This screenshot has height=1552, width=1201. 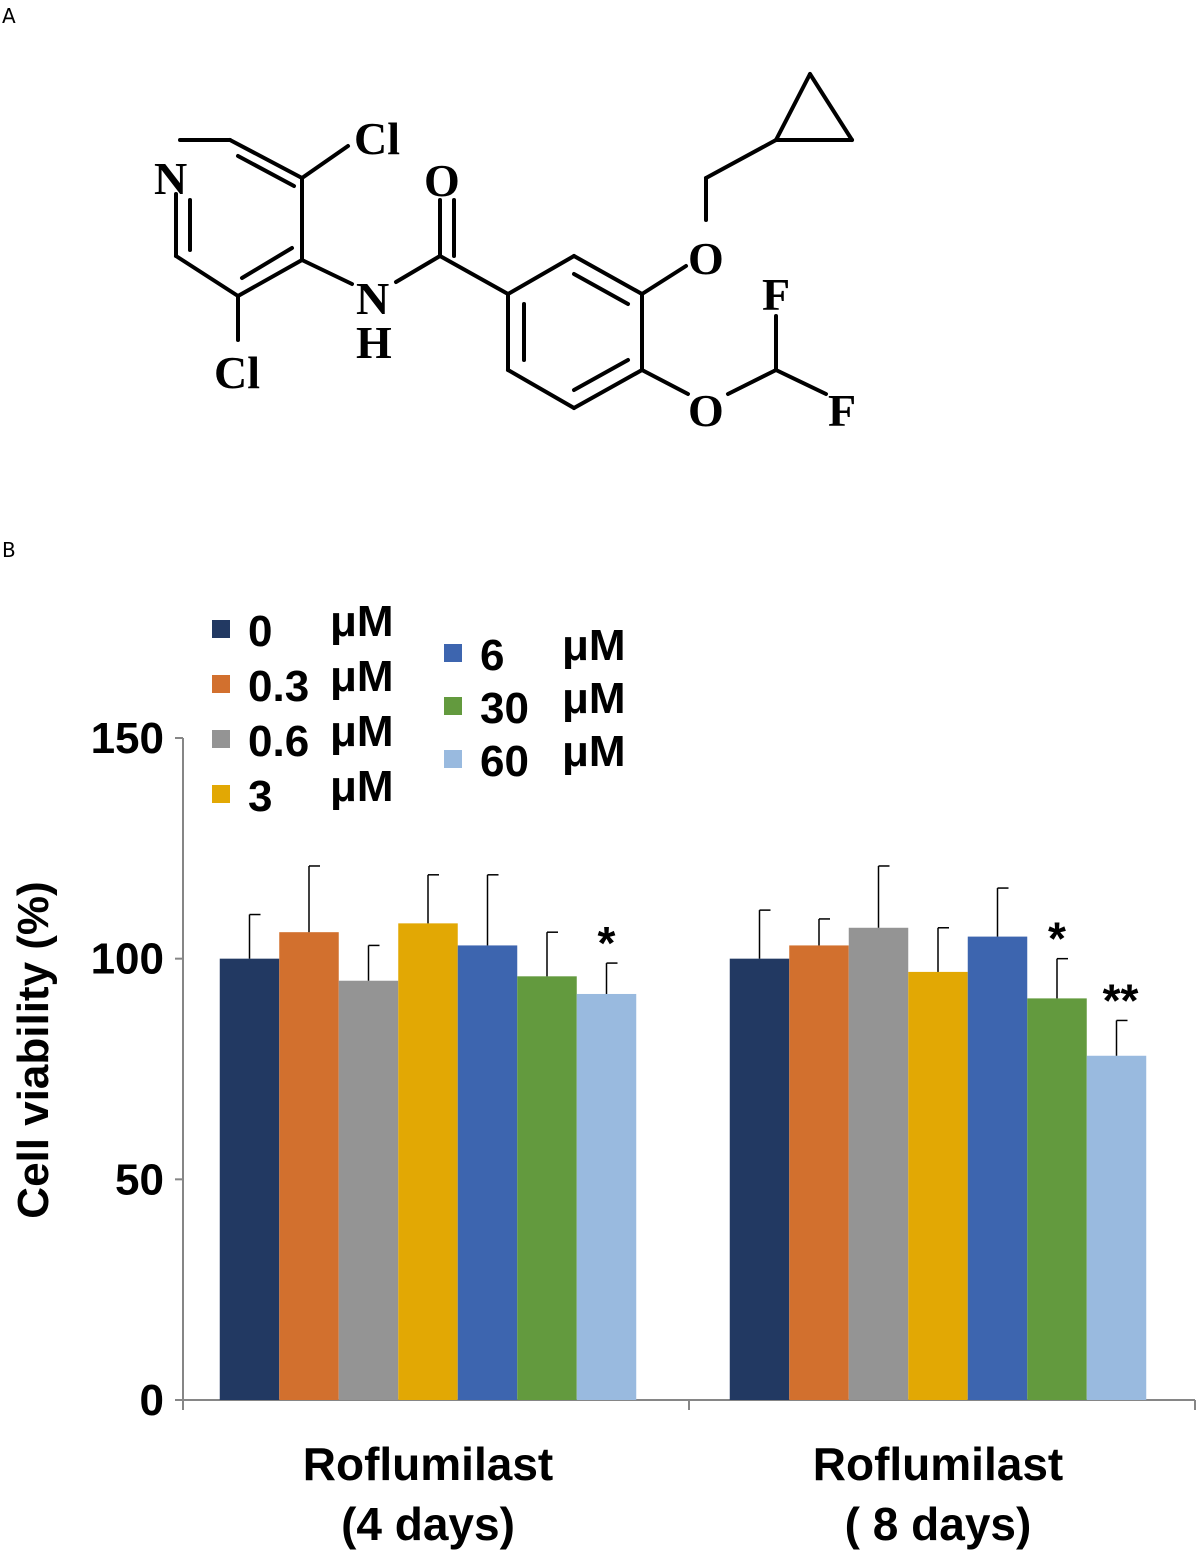 What do you see at coordinates (377, 138) in the screenshot?
I see `atom-cl-top: Cl` at bounding box center [377, 138].